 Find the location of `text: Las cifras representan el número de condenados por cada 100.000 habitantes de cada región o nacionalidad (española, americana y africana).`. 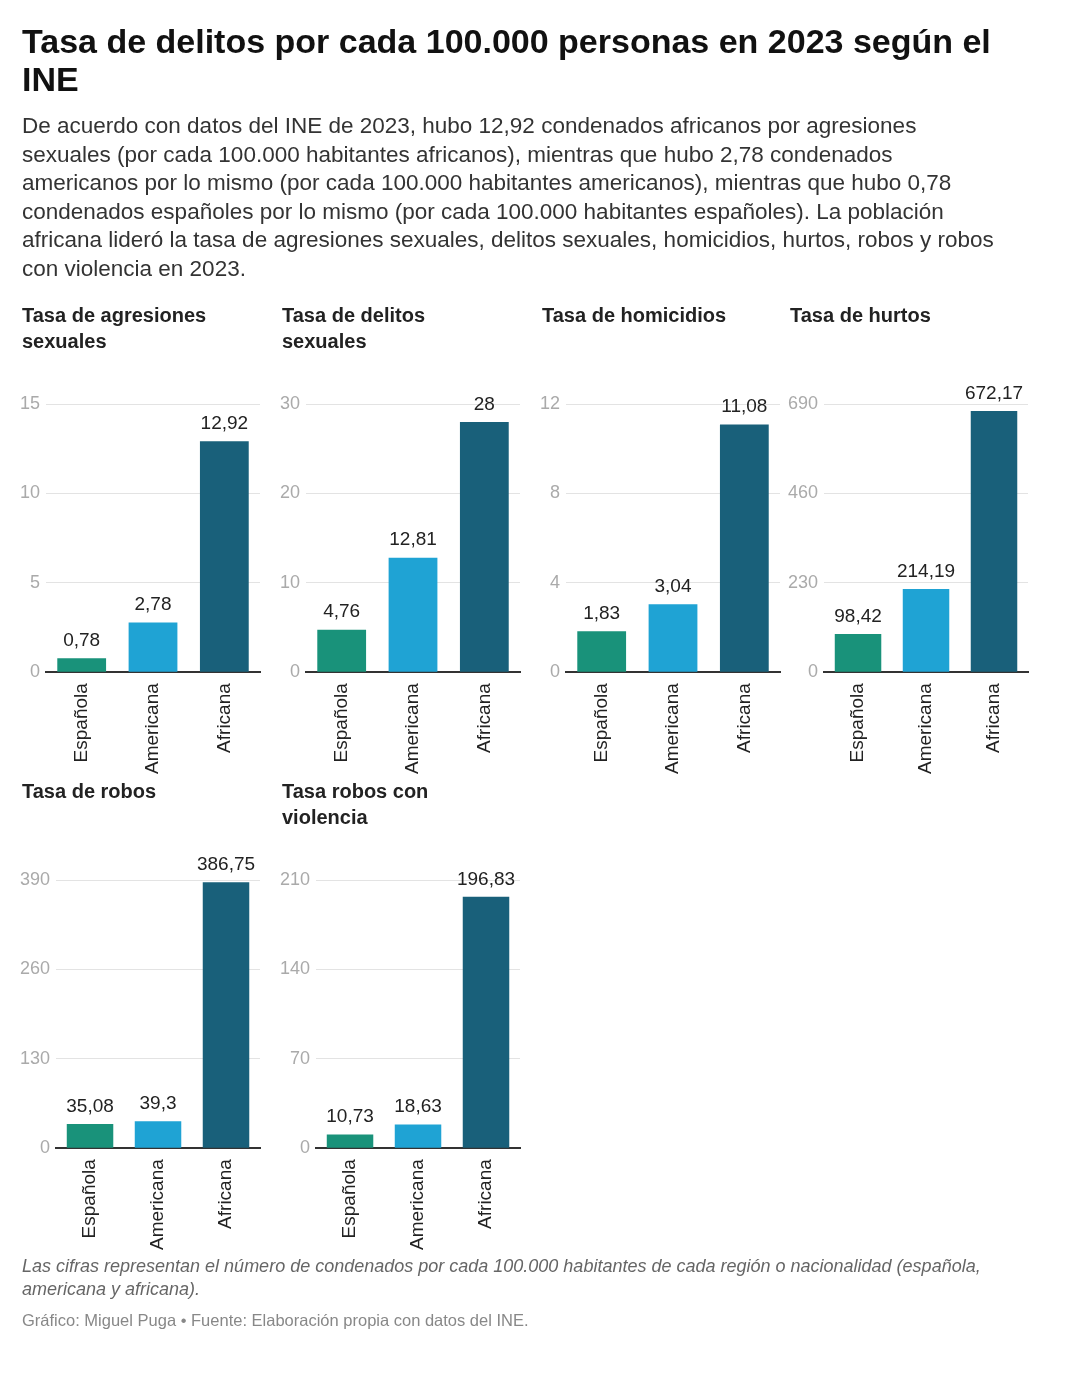

text: Las cifras representan el número de condenados por cada 100.000 habitantes de cada región o nacionalidad (española, americana y africana). is located at coordinates (502, 1278).